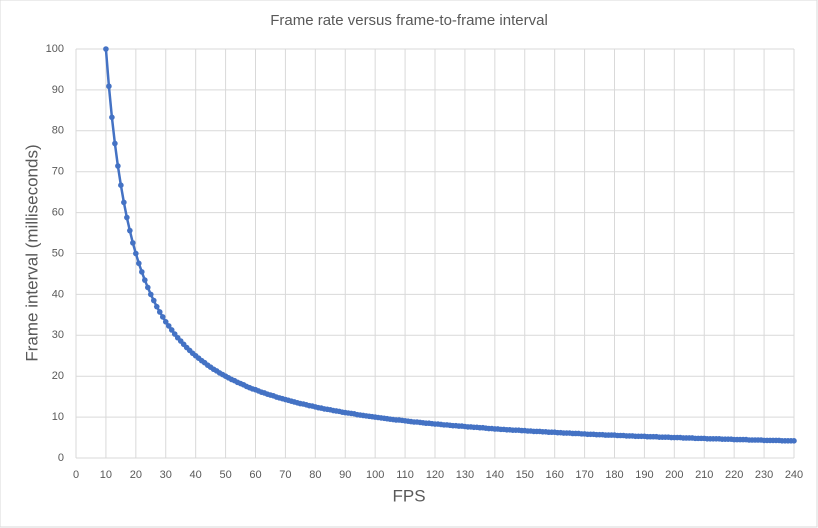 The height and width of the screenshot is (528, 818). I want to click on x-tick-label: 100, so click(375, 475).